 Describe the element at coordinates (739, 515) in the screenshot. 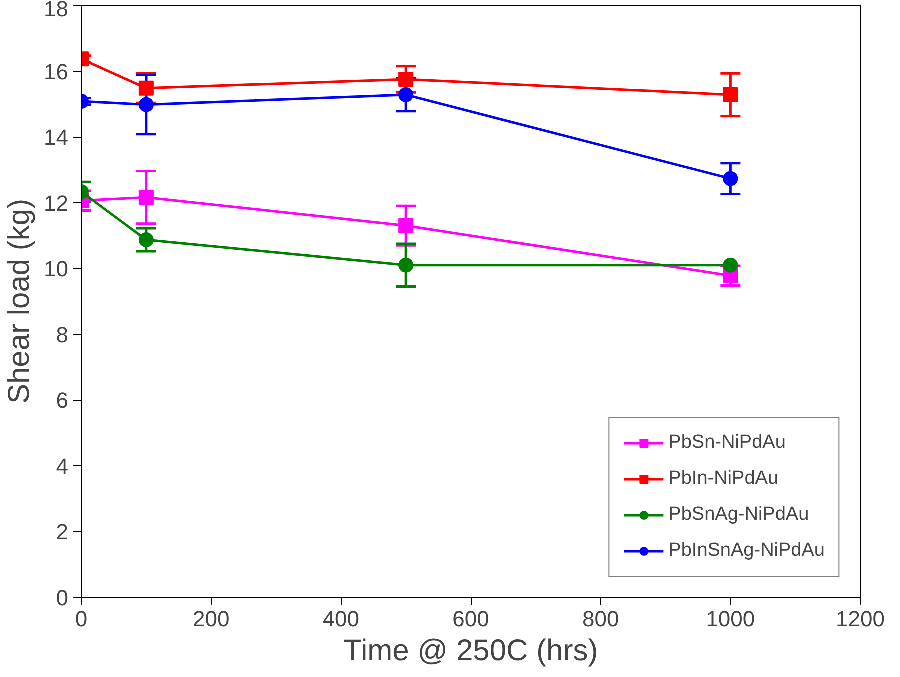

I see `legend-label: PbSnAg-NiPdAu` at that location.